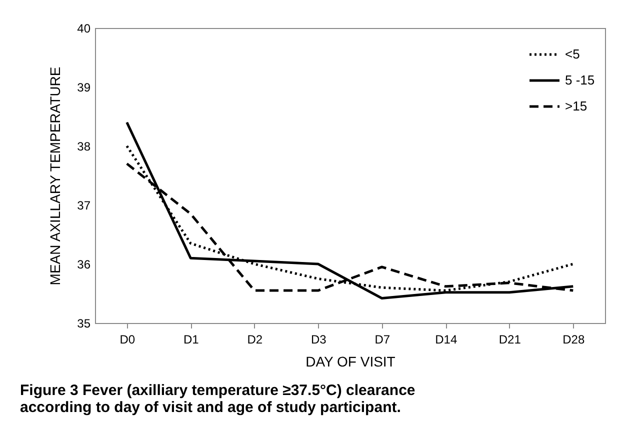  I want to click on x-tick-label: D1, so click(191, 339).